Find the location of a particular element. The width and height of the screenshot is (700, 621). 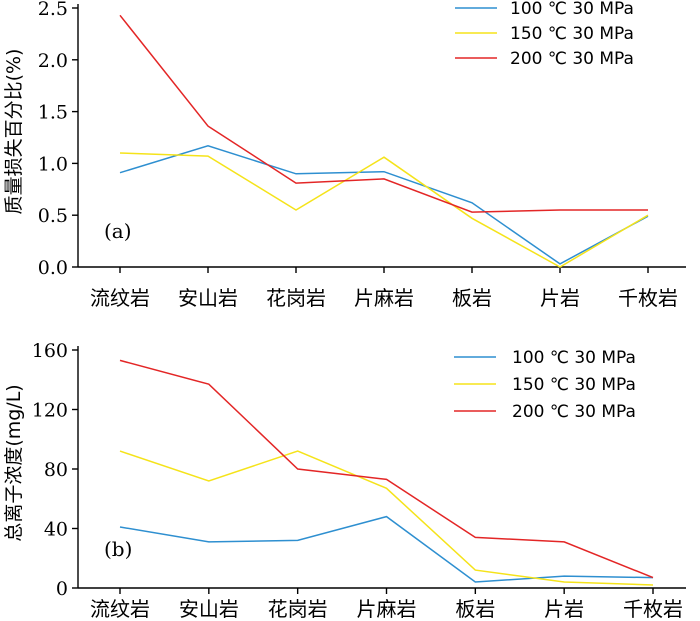

panel-1-y-tick-label: 2.0 is located at coordinates (53, 61).